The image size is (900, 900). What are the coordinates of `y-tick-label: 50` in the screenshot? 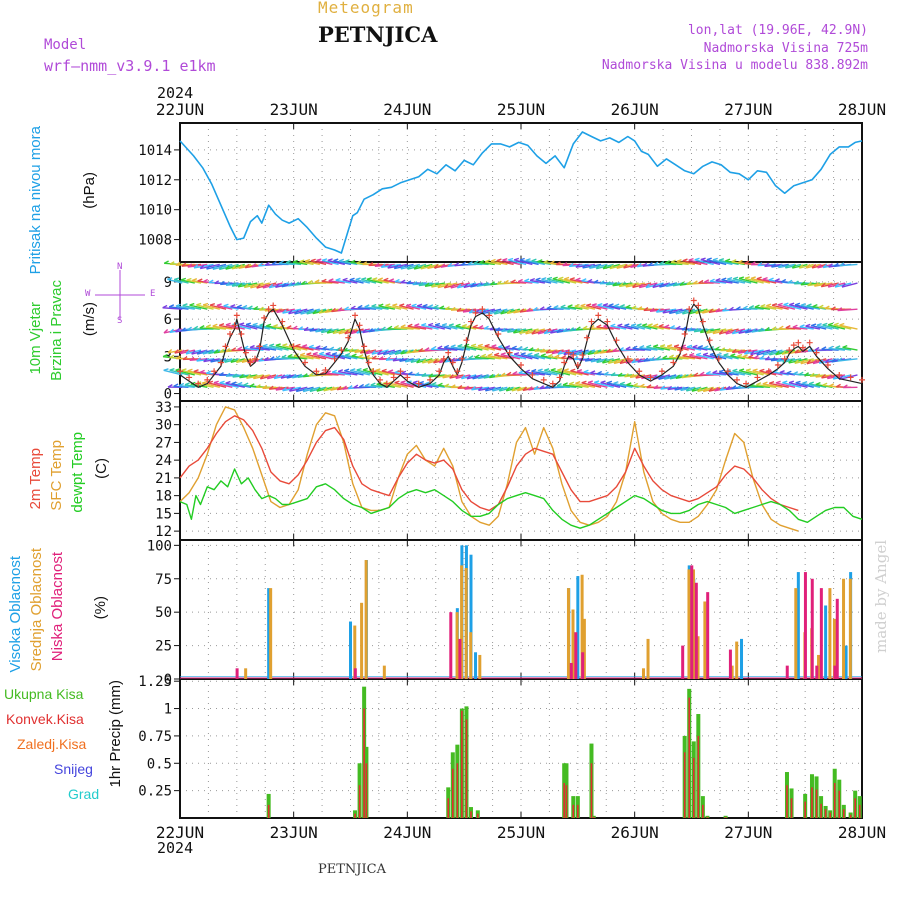 It's located at (163, 613).